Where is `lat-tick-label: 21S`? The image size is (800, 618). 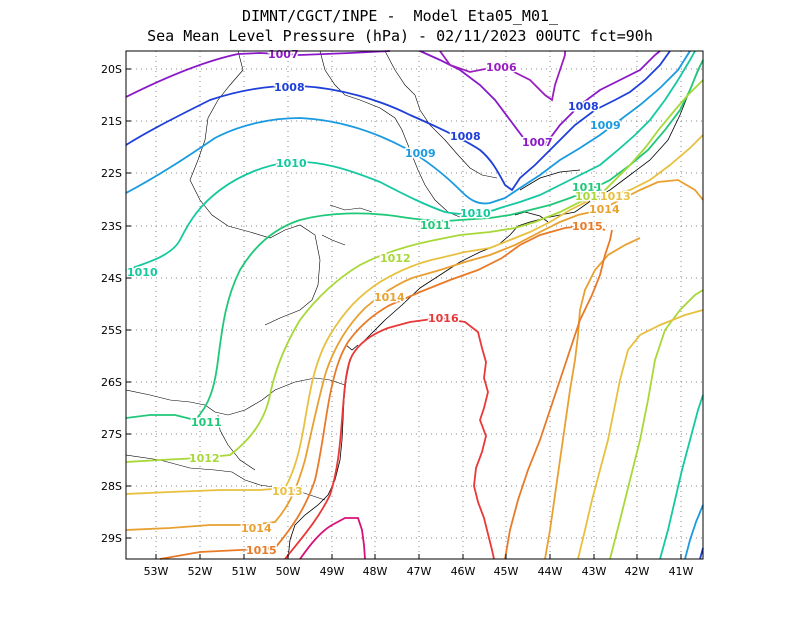 lat-tick-label: 21S is located at coordinates (111, 121).